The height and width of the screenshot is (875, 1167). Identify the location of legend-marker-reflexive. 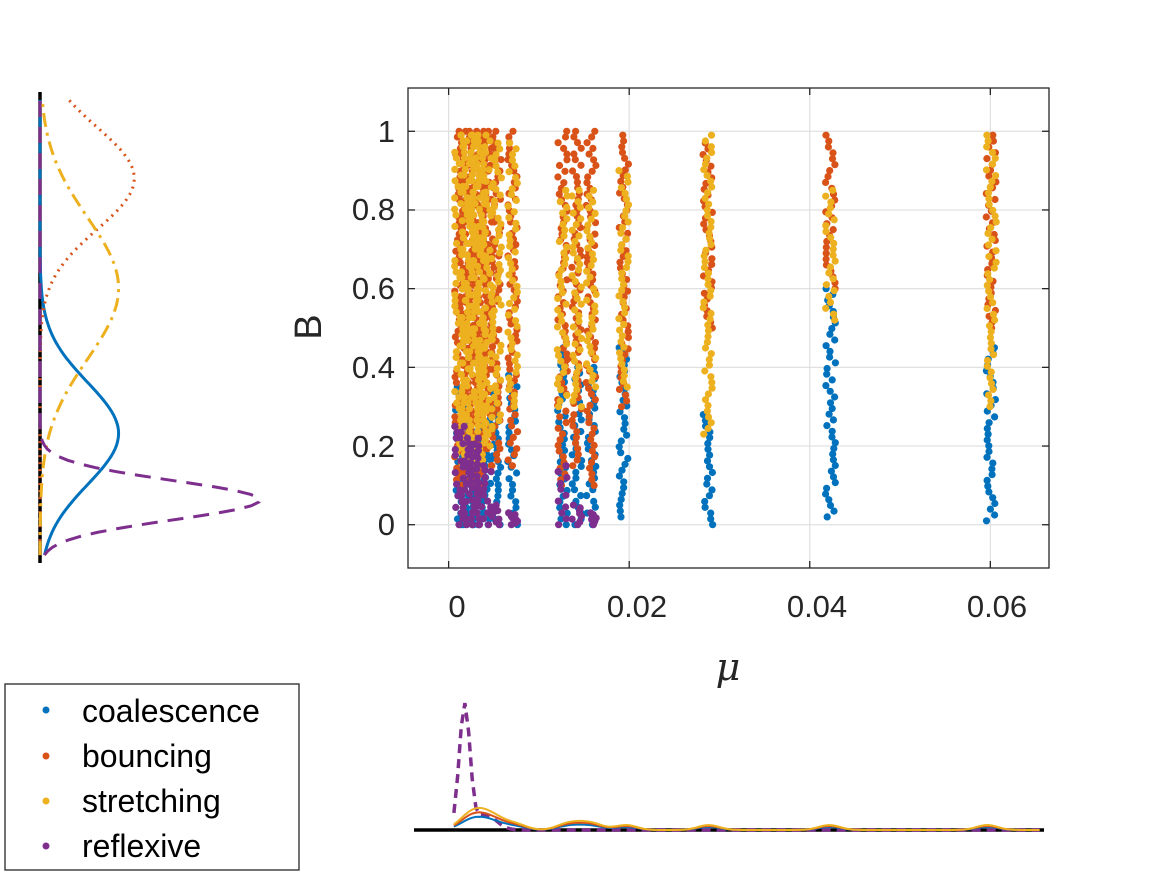
(46, 846).